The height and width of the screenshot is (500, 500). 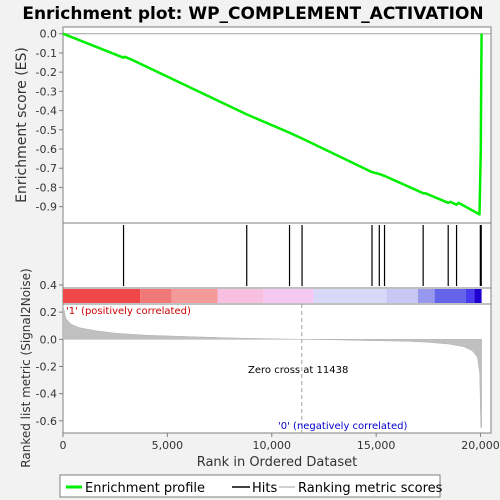 What do you see at coordinates (480, 445) in the screenshot?
I see `x-tick-label: 20,000` at bounding box center [480, 445].